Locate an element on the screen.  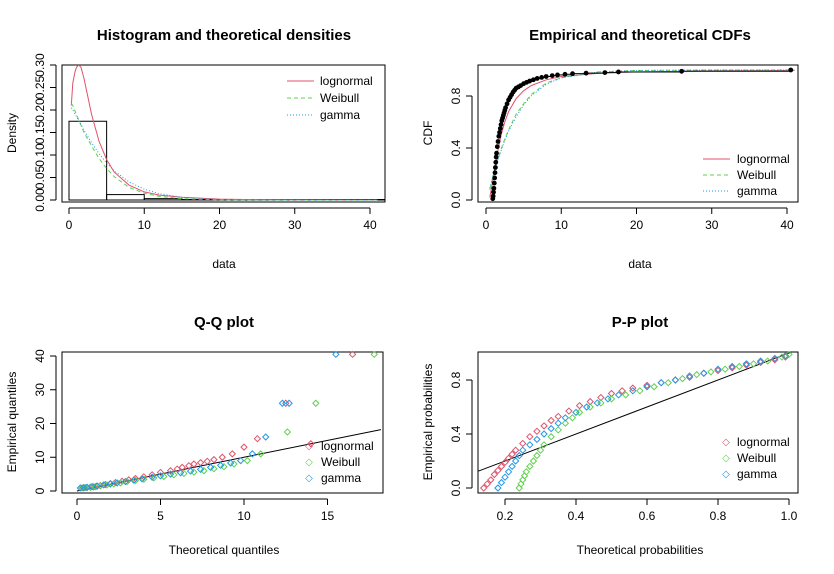
pp-y-tick-label: 0.0 is located at coordinates (456, 487).